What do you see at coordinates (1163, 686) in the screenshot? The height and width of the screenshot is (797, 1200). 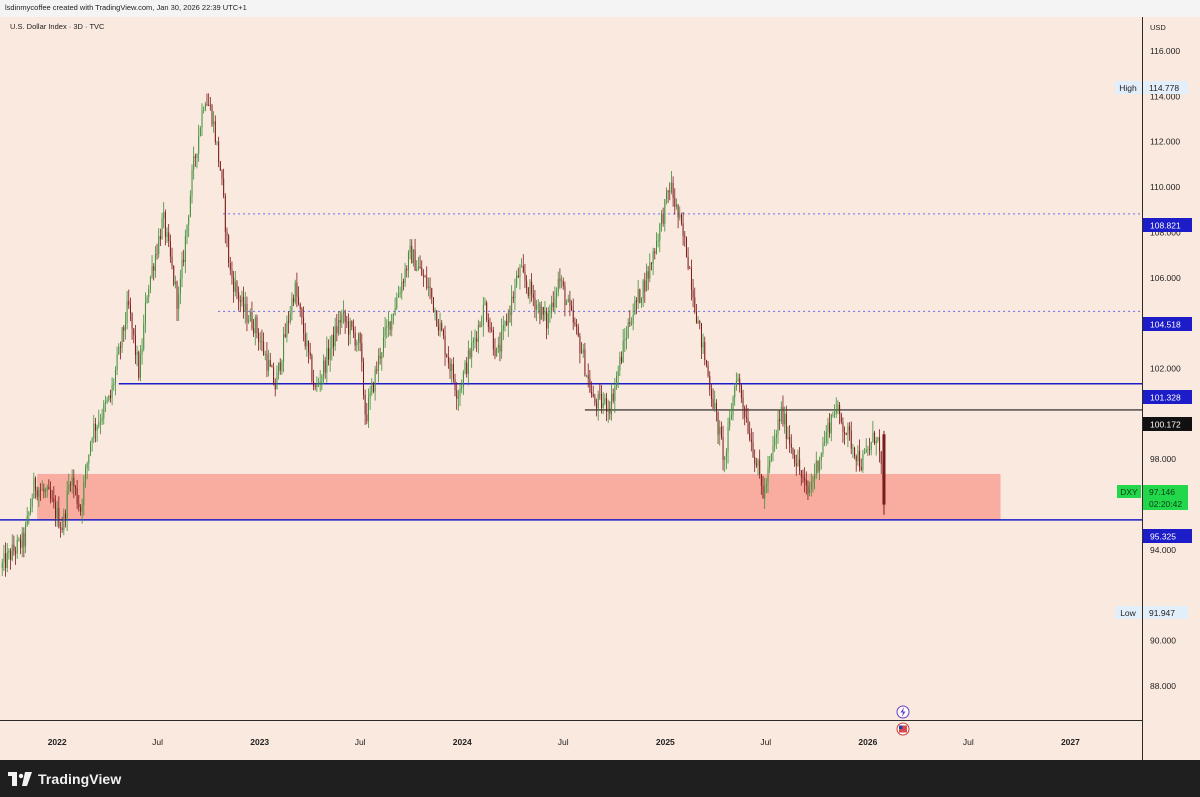 I see `price-tick-label: 88.000` at bounding box center [1163, 686].